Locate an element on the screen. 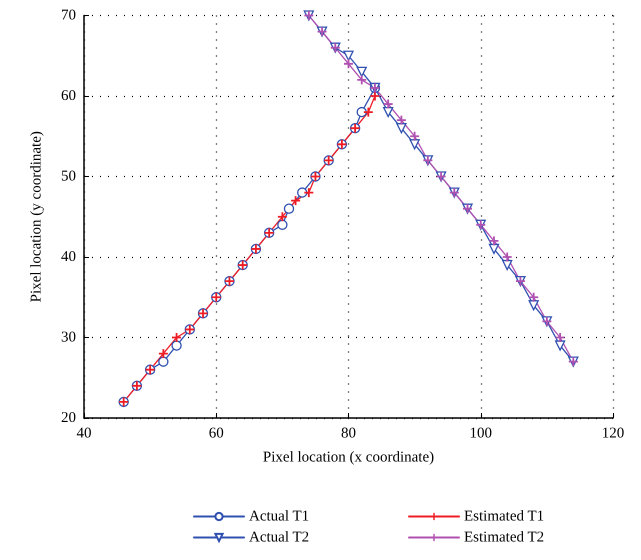 Image resolution: width=641 pixels, height=560 pixels. x-tick-label: 100 is located at coordinates (481, 434).